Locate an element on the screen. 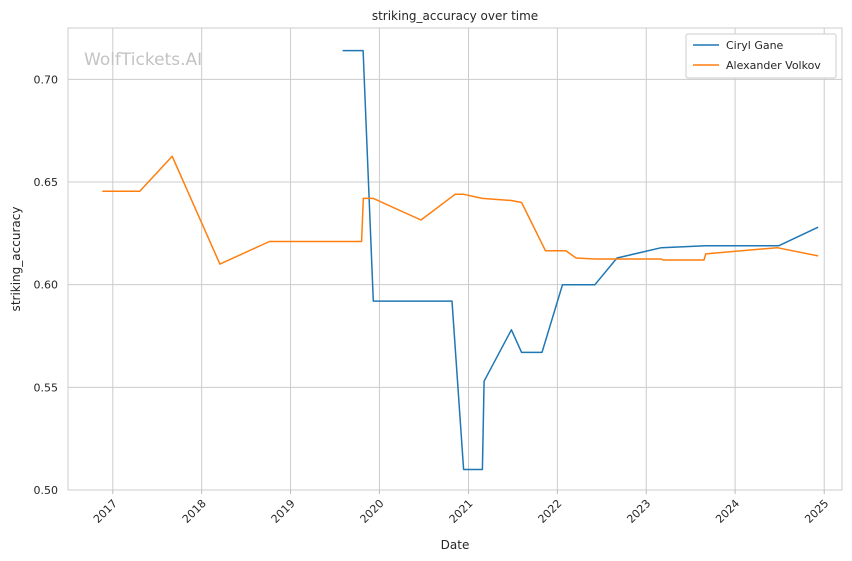 The image size is (852, 561). legend-label-alexander-volkov: Alexander Volkov is located at coordinates (773, 65).